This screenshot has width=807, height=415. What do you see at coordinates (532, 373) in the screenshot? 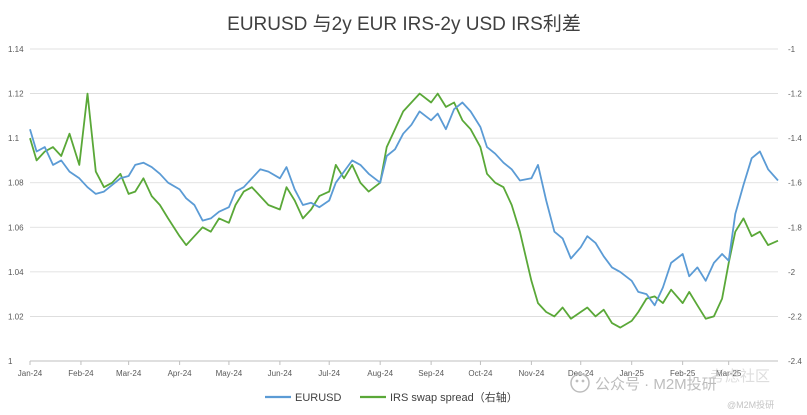
I see `x-tick-label: Nov-24` at bounding box center [532, 373].